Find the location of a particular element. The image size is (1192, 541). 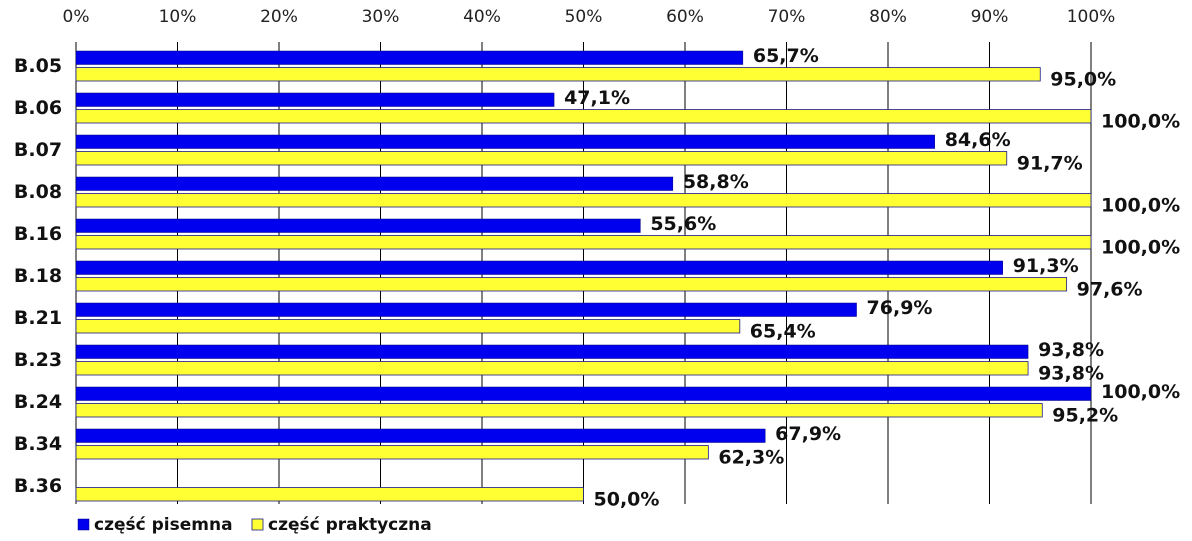

legend-label-czesc-pisemna: część pisemna is located at coordinates (163, 525).